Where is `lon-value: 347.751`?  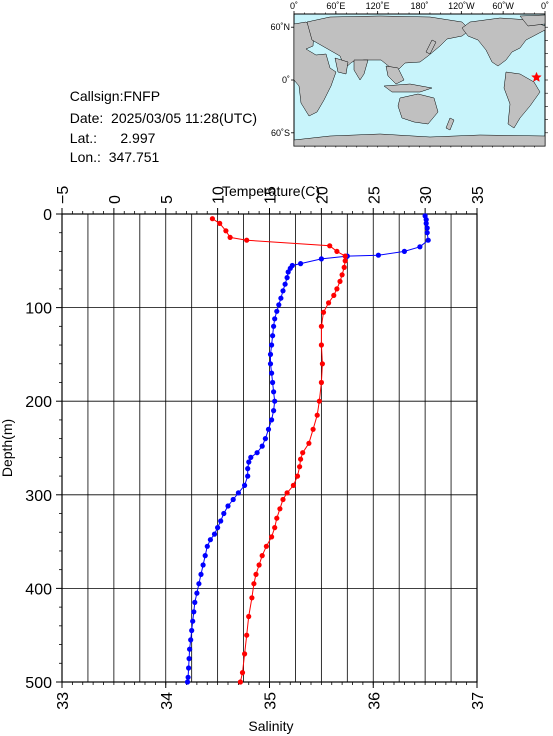 lon-value: 347.751 is located at coordinates (134, 157).